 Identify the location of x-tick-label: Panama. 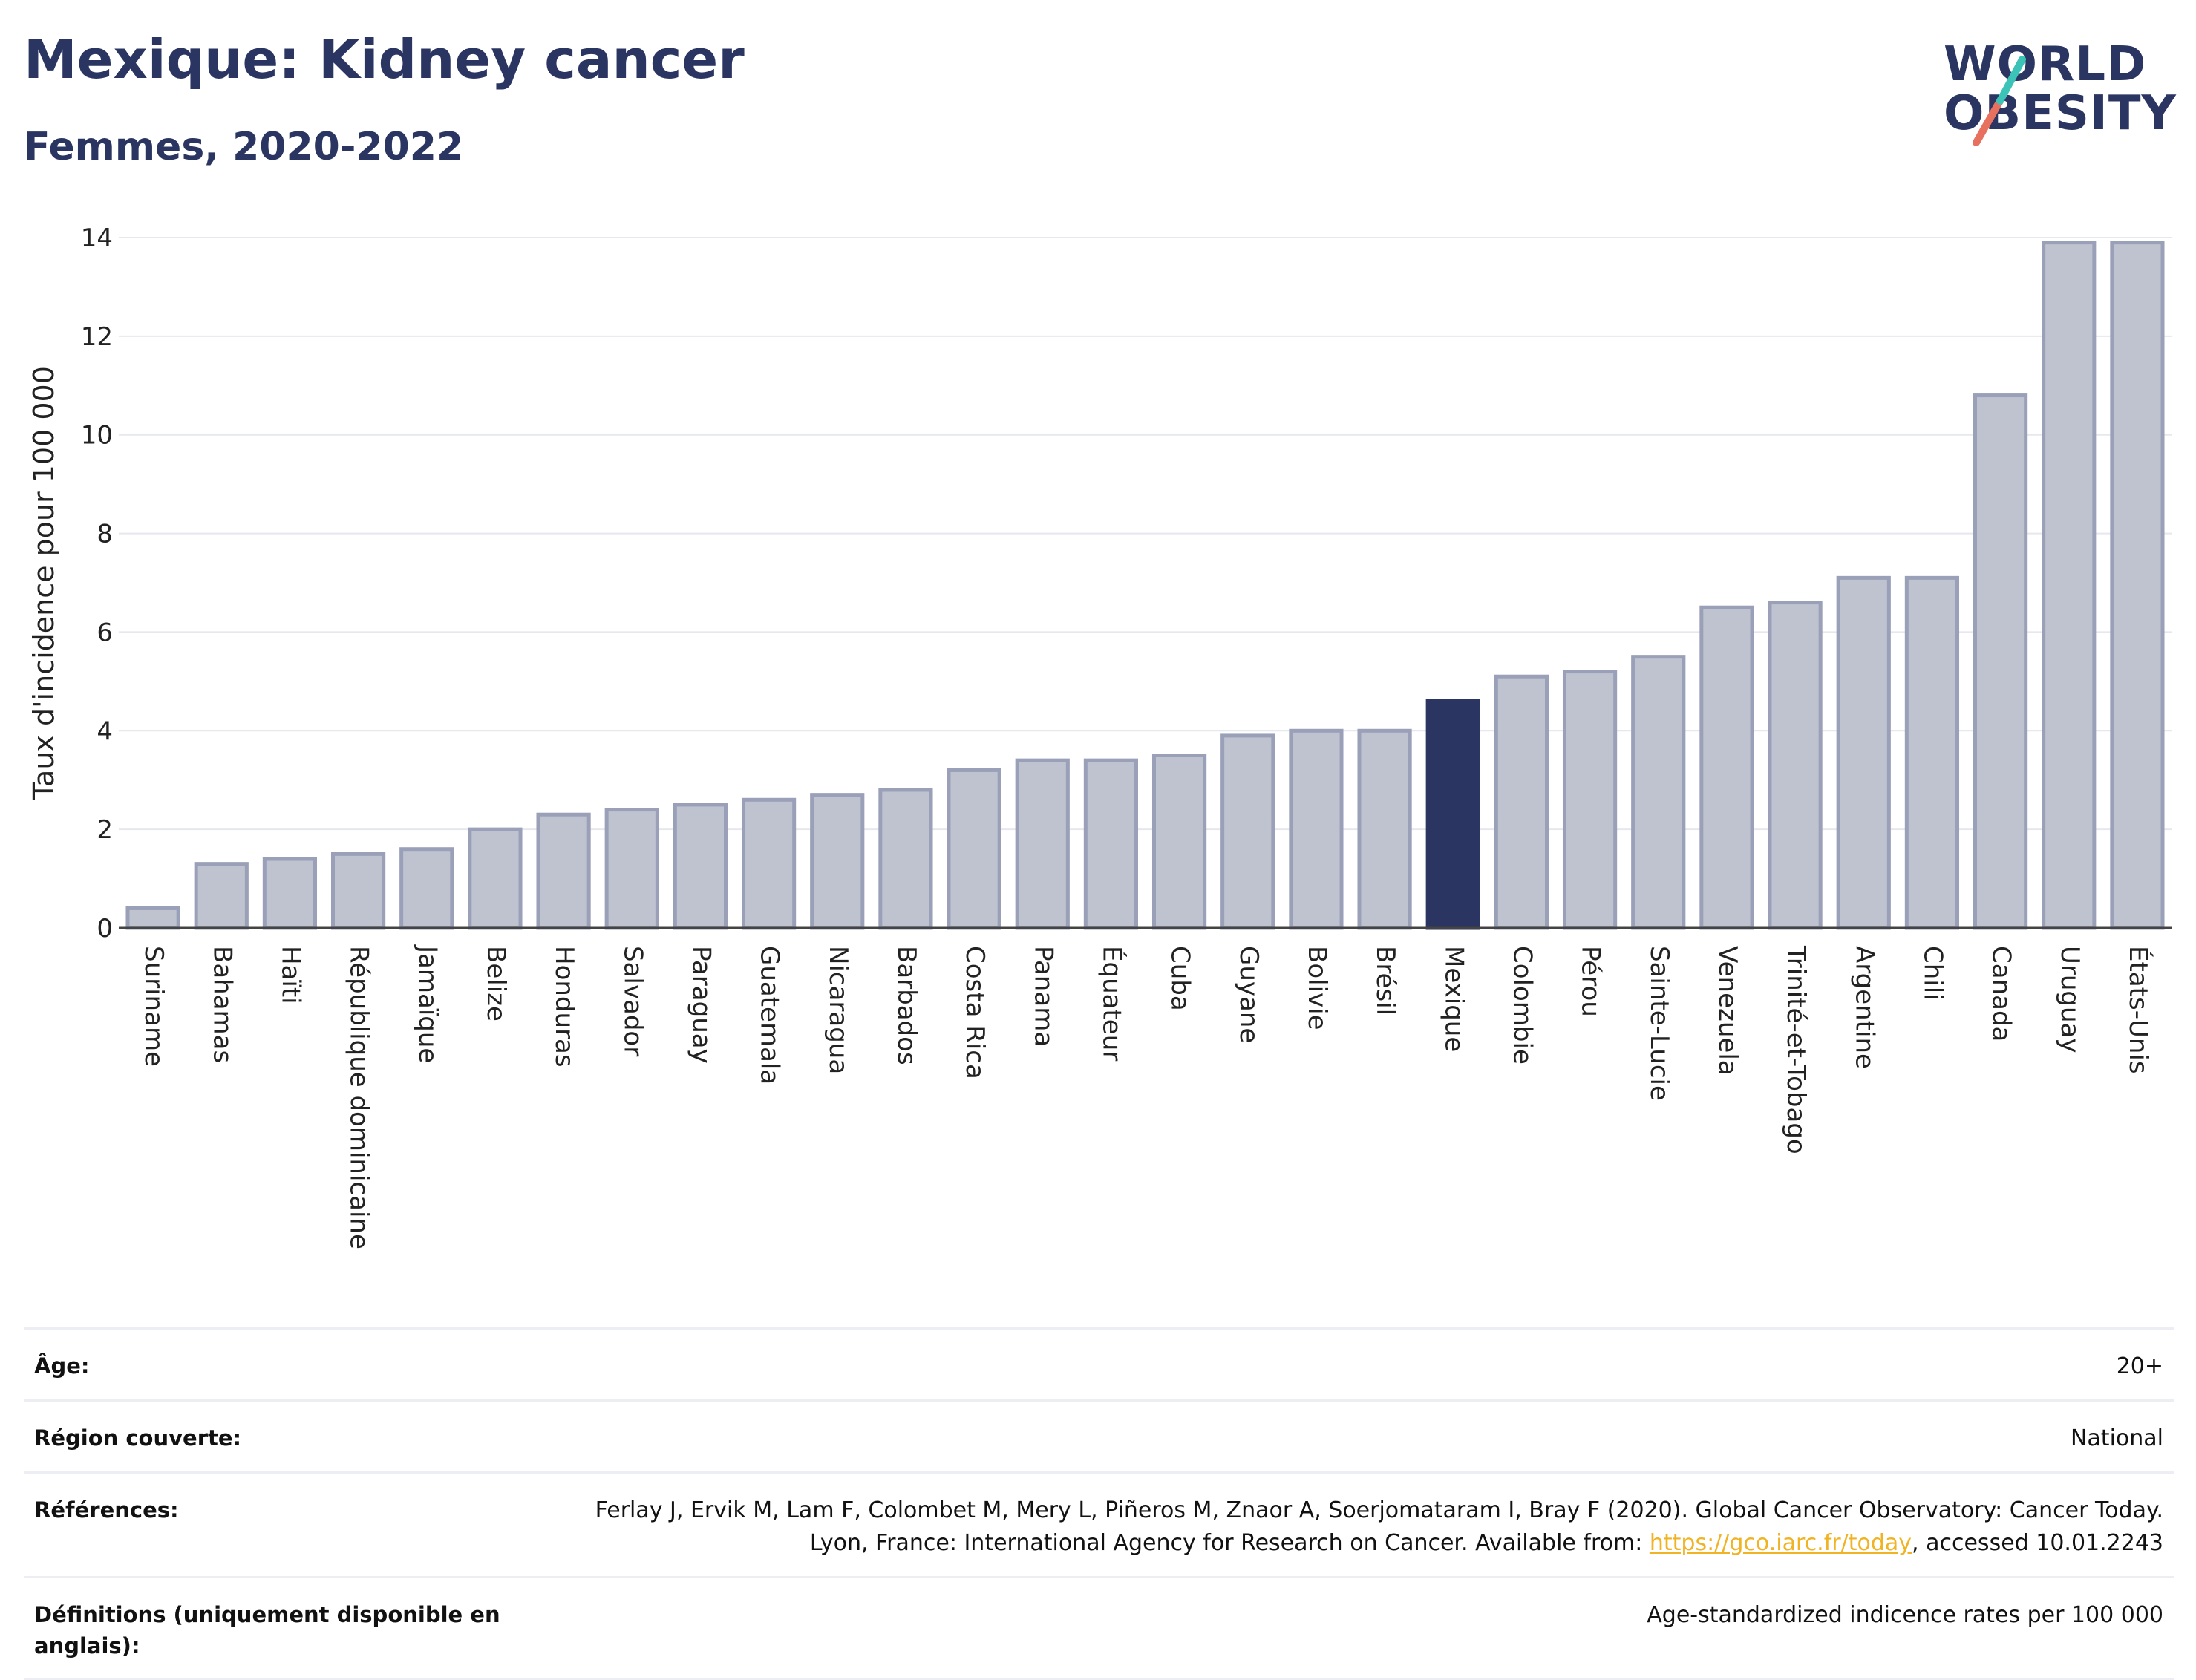
(1043, 996).